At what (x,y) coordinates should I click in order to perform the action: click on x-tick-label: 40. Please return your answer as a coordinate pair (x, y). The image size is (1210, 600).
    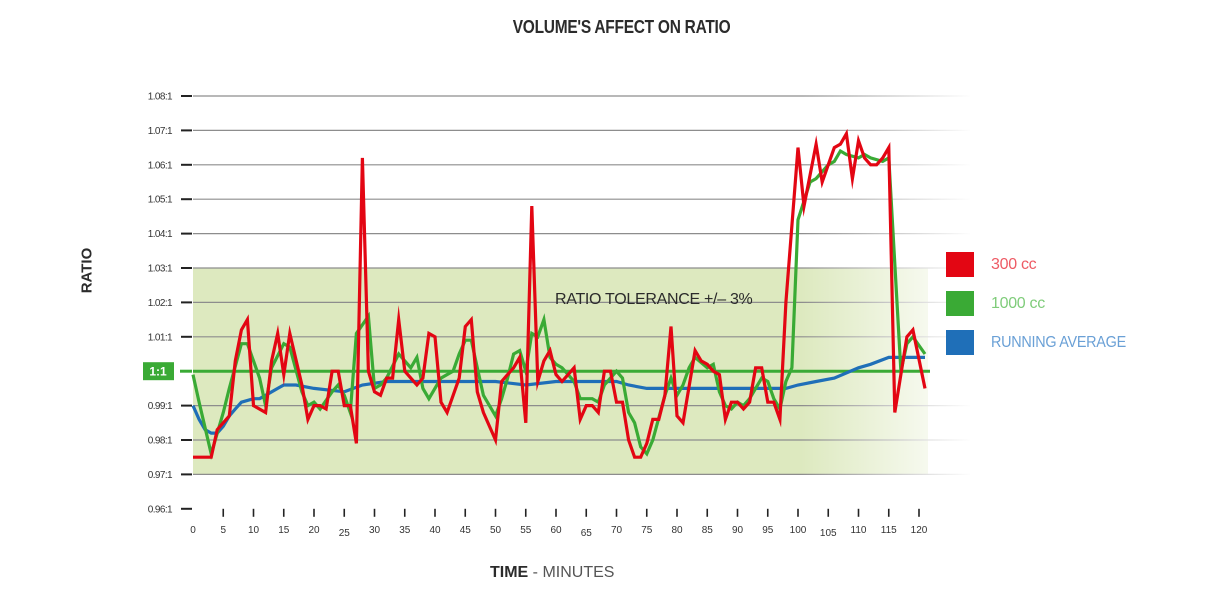
    Looking at the image, I should click on (435, 530).